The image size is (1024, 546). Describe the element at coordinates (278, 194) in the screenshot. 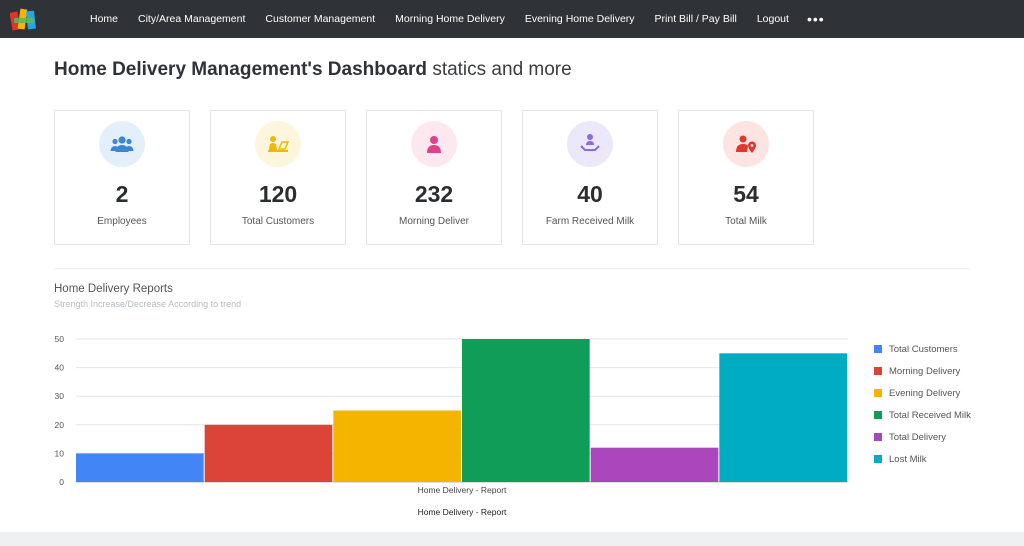

I see `total-customers-count: 120` at that location.